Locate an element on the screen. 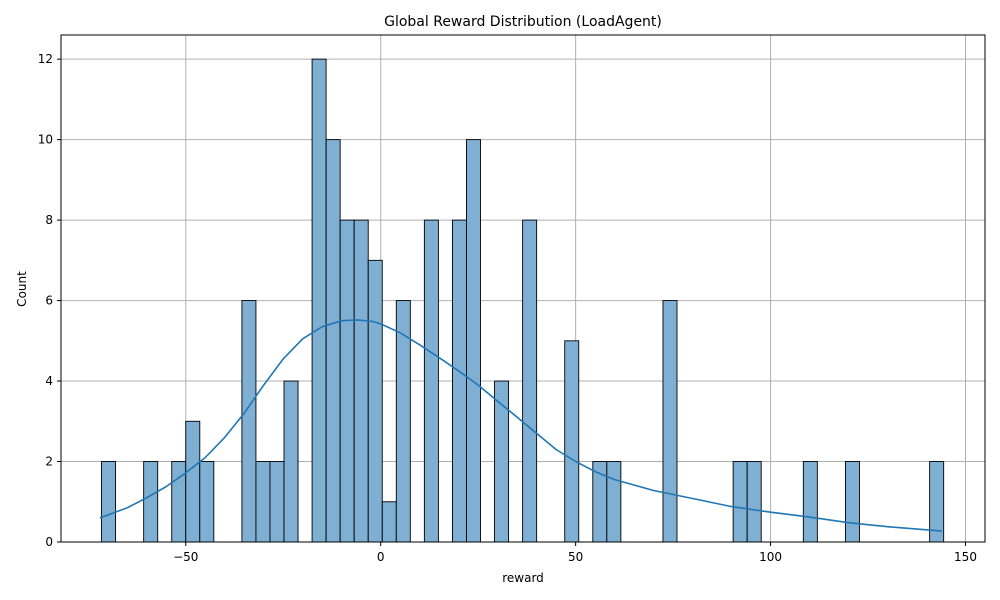  x-axis-label: reward is located at coordinates (523, 578).